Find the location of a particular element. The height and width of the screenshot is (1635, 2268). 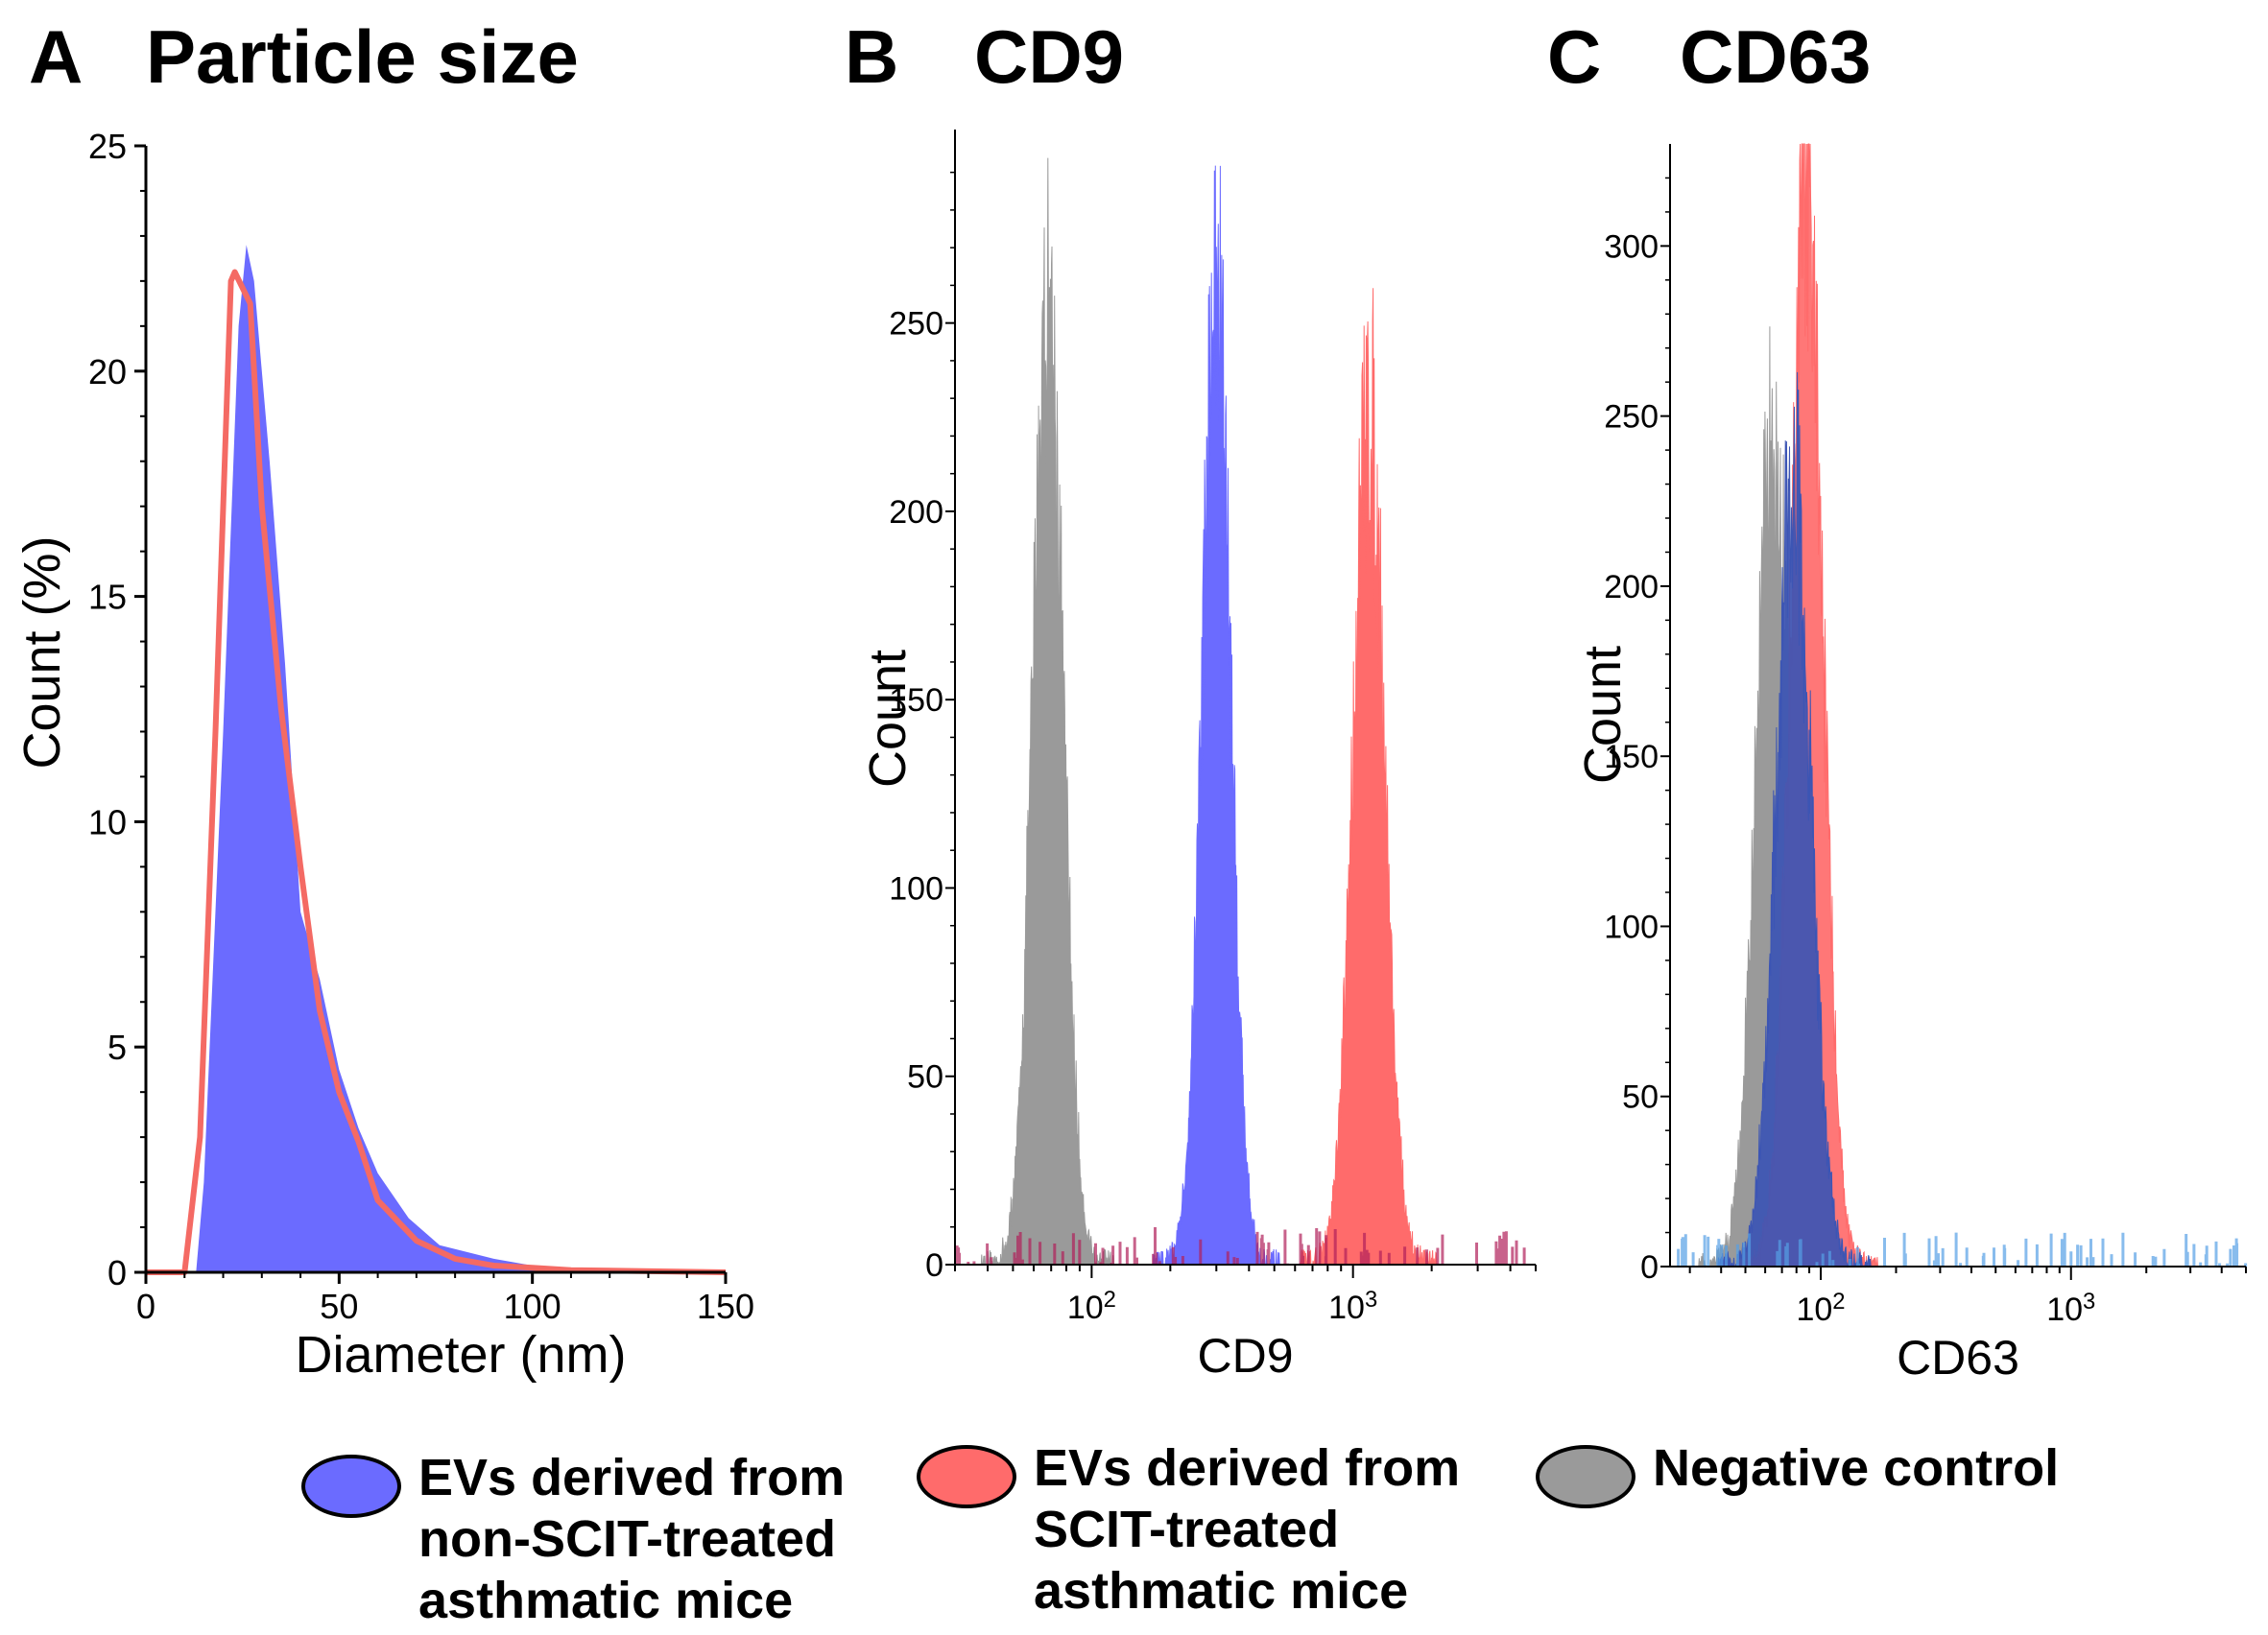

y-tick-label-c: 50 is located at coordinates (1640, 1098).